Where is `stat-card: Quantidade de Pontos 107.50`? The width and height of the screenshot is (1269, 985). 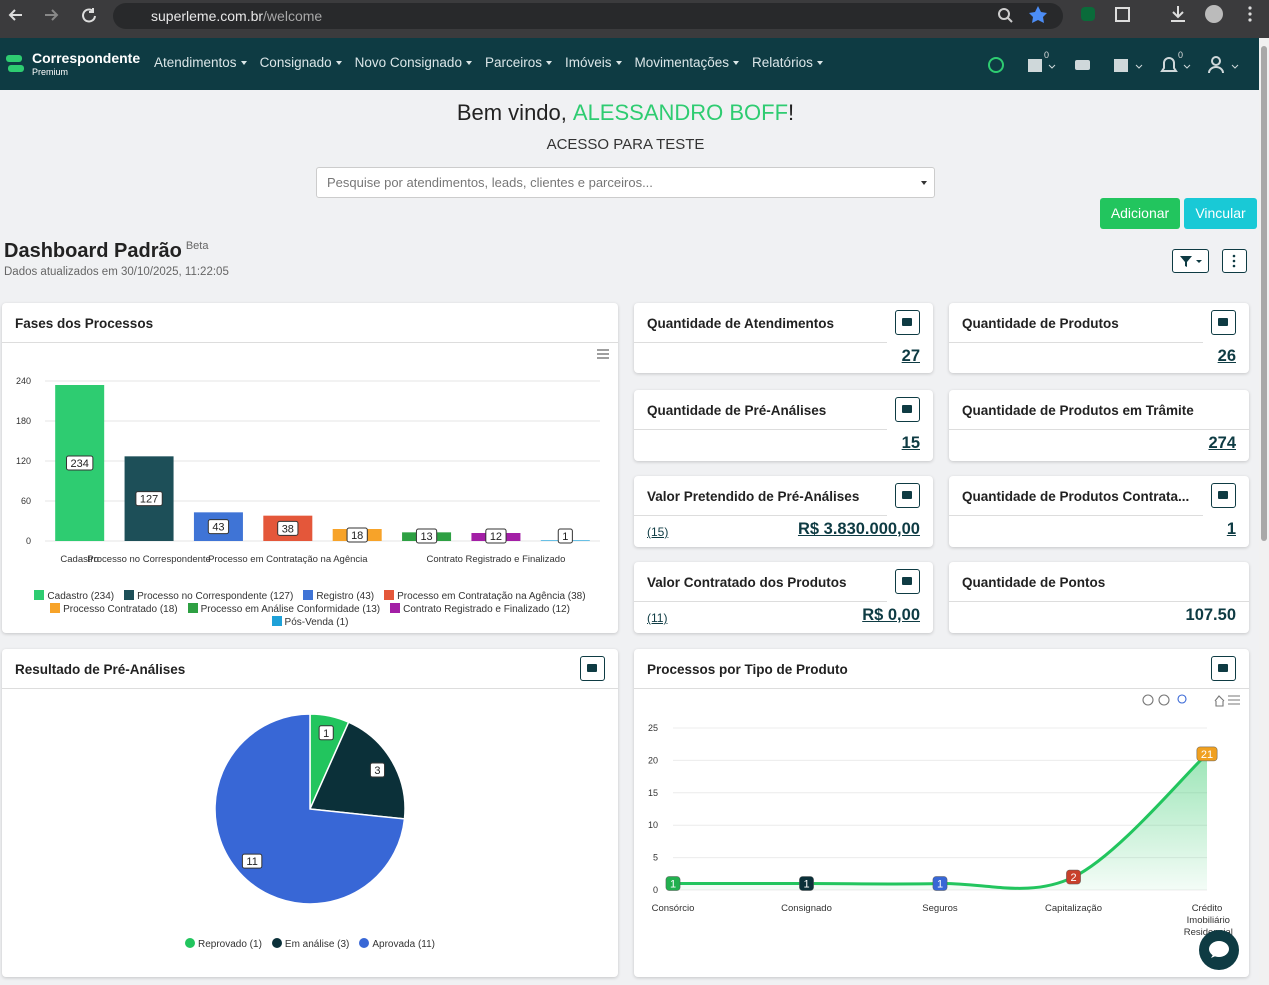
stat-card: Quantidade de Pontos 107.50 is located at coordinates (1099, 597).